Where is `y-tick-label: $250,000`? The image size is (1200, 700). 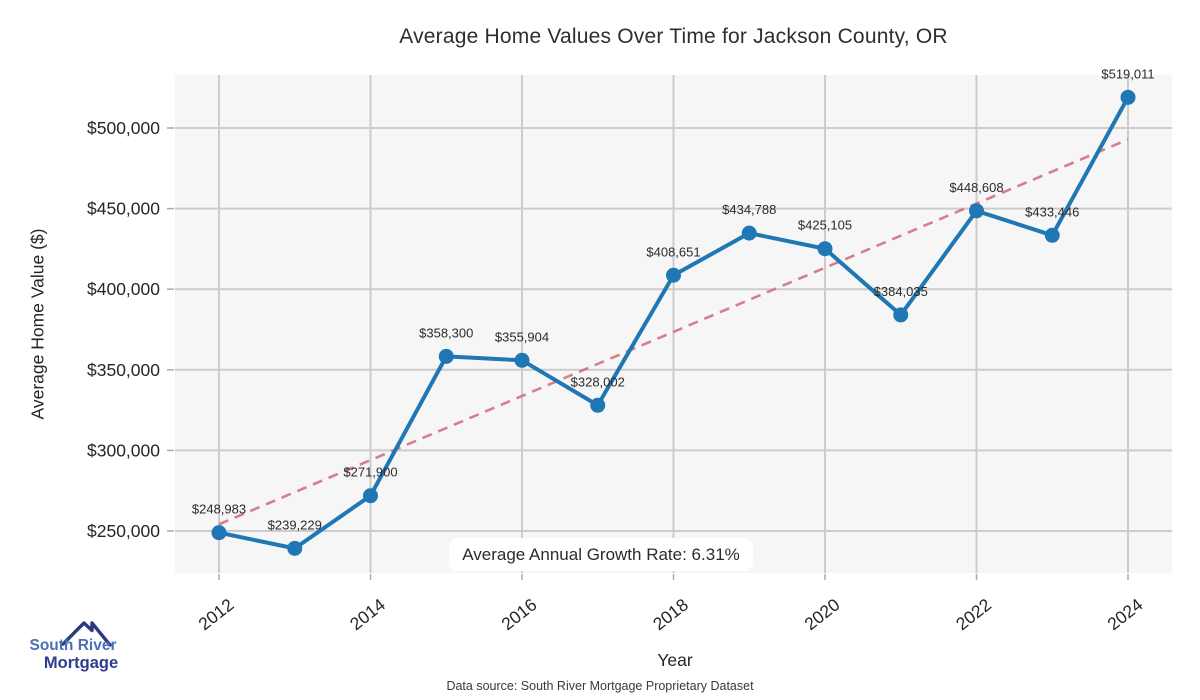
y-tick-label: $250,000 is located at coordinates (123, 531).